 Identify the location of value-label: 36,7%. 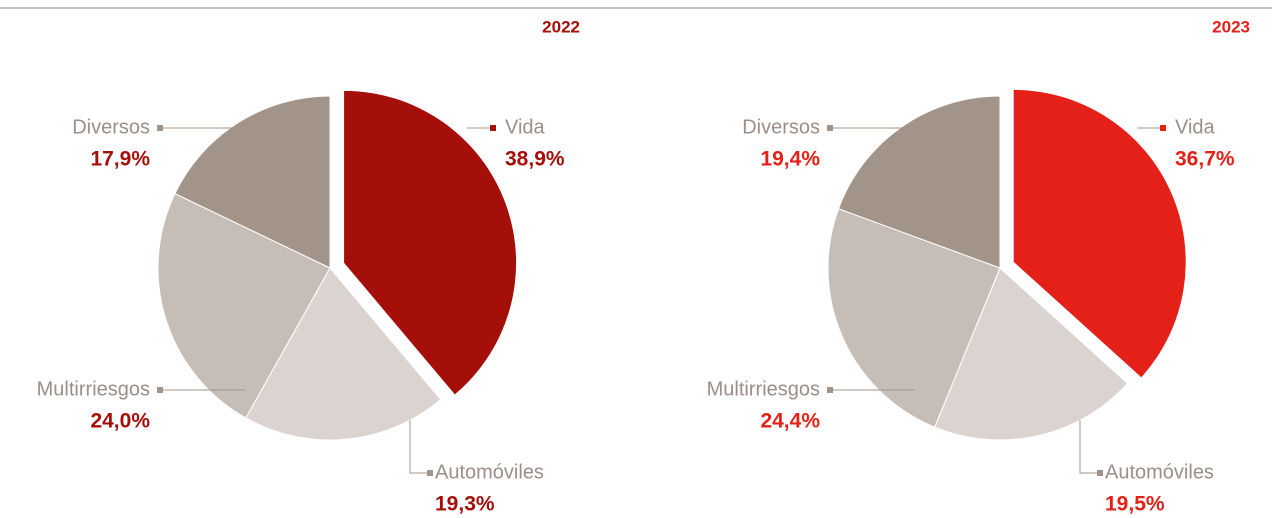
(1205, 159).